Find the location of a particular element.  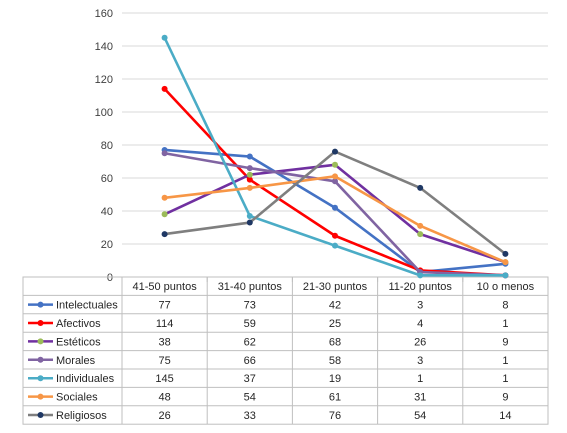

data-table-value: 62 is located at coordinates (250, 342).